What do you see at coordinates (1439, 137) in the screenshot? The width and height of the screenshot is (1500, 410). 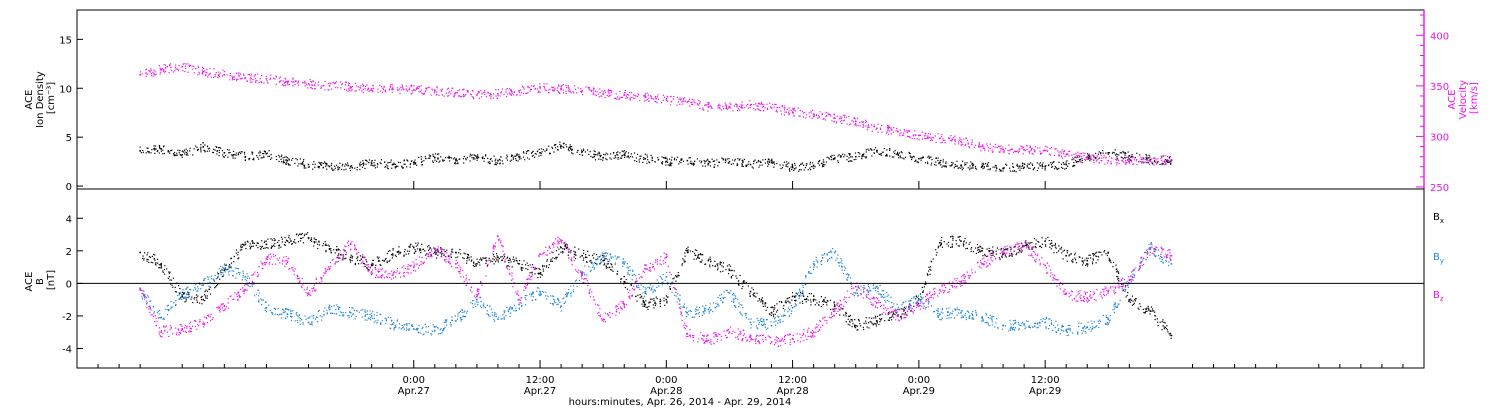 I see `top-right-tick-label: 300` at bounding box center [1439, 137].